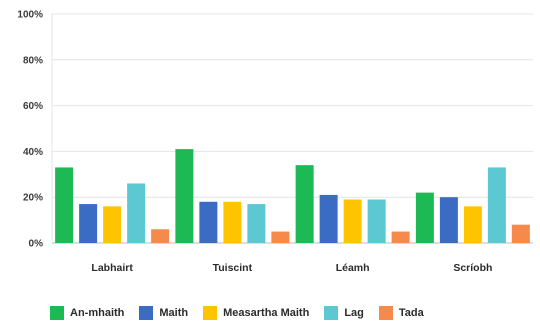 This screenshot has width=540, height=327. I want to click on x-axis-categories: Labhairt Tuiscint Léamh Scríobh, so click(291, 268).